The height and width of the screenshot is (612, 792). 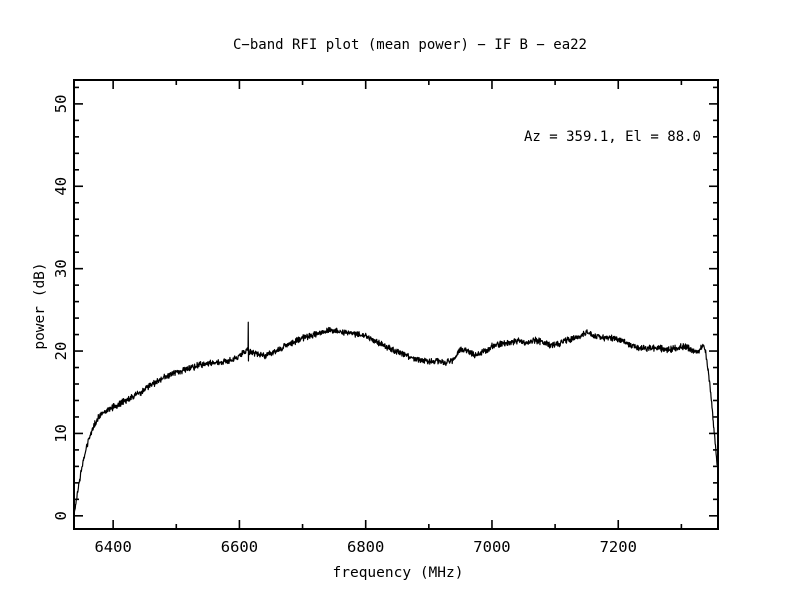 What do you see at coordinates (61, 104) in the screenshot?
I see `y-tick-label: 50` at bounding box center [61, 104].